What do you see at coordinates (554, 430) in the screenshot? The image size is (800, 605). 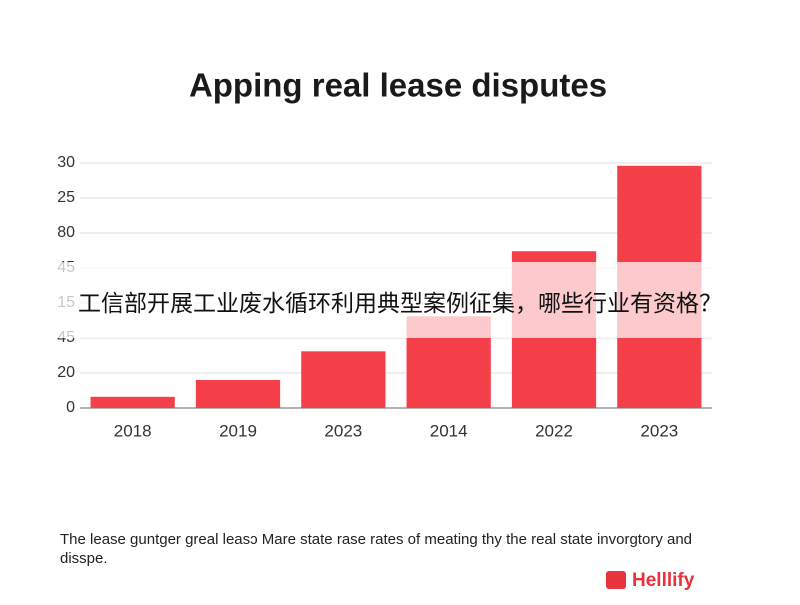 I see `x-tick-label: 2022` at bounding box center [554, 430].